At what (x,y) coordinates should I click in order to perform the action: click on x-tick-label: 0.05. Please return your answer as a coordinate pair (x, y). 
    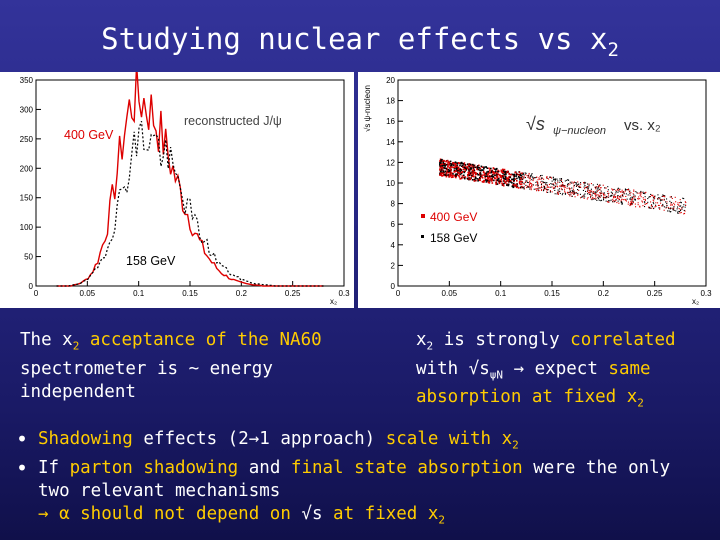
    Looking at the image, I should click on (88, 293).